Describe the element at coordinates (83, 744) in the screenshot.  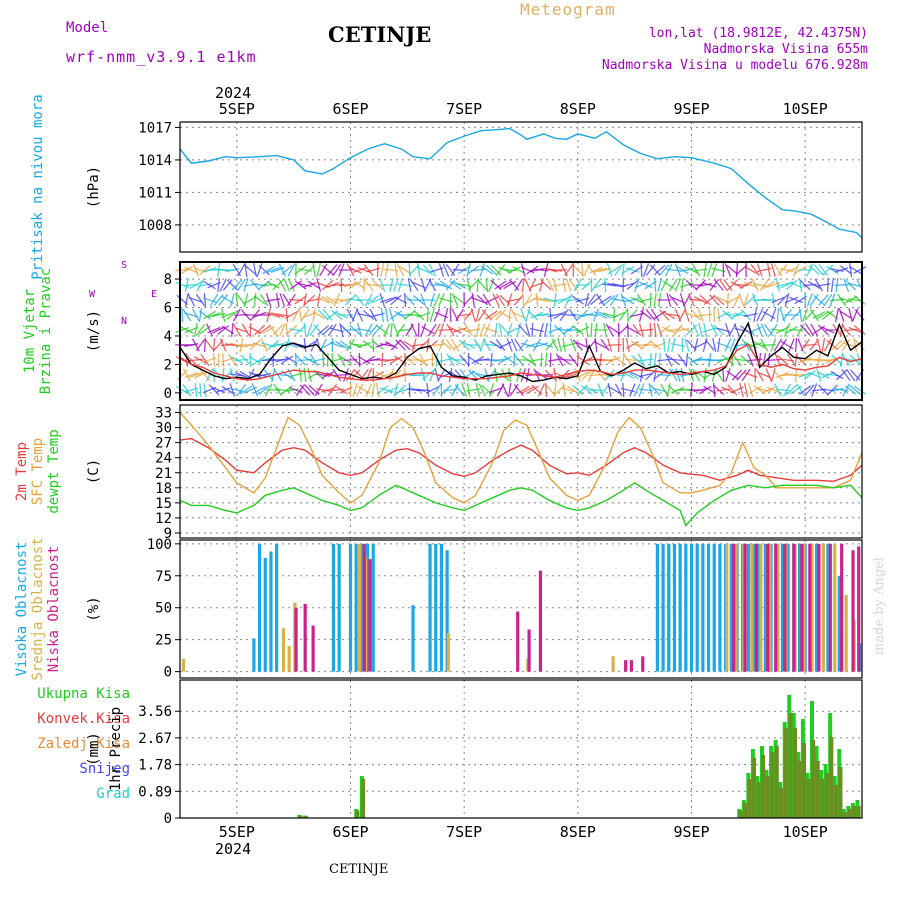
I see `legend-freezing-rain: Zaledj.Kisa` at that location.